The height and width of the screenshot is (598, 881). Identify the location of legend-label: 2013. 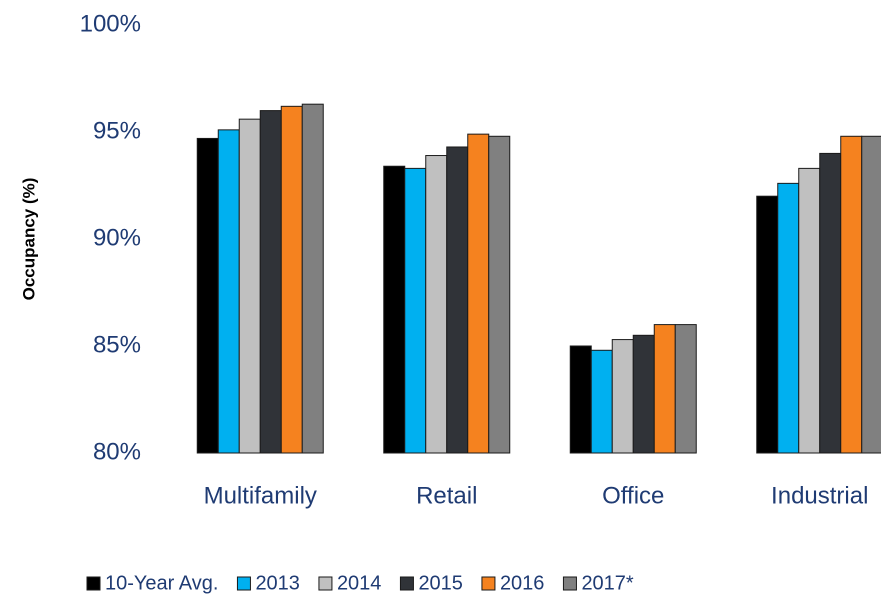
(277, 583).